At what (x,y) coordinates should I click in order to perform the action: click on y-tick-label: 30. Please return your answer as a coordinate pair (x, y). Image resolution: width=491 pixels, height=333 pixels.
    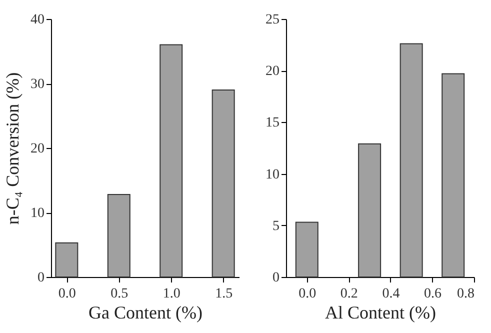
    Looking at the image, I should click on (37, 84).